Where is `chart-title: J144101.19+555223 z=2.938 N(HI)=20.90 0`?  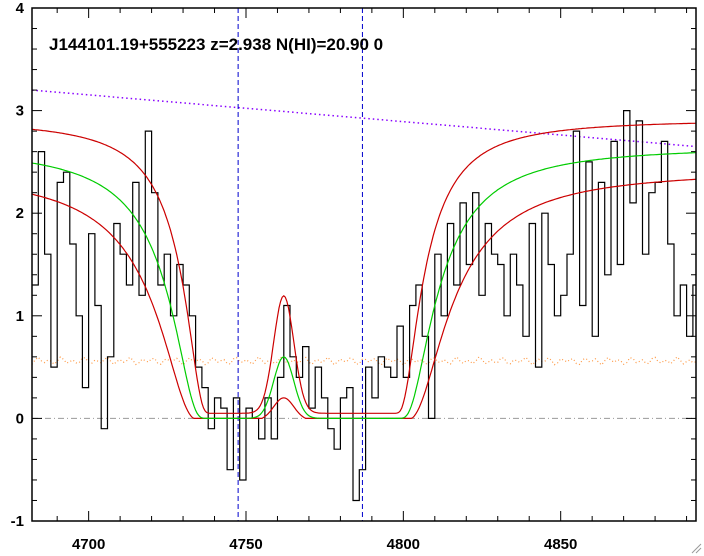
chart-title: J144101.19+555223 z=2.938 N(HI)=20.90 0 is located at coordinates (216, 44).